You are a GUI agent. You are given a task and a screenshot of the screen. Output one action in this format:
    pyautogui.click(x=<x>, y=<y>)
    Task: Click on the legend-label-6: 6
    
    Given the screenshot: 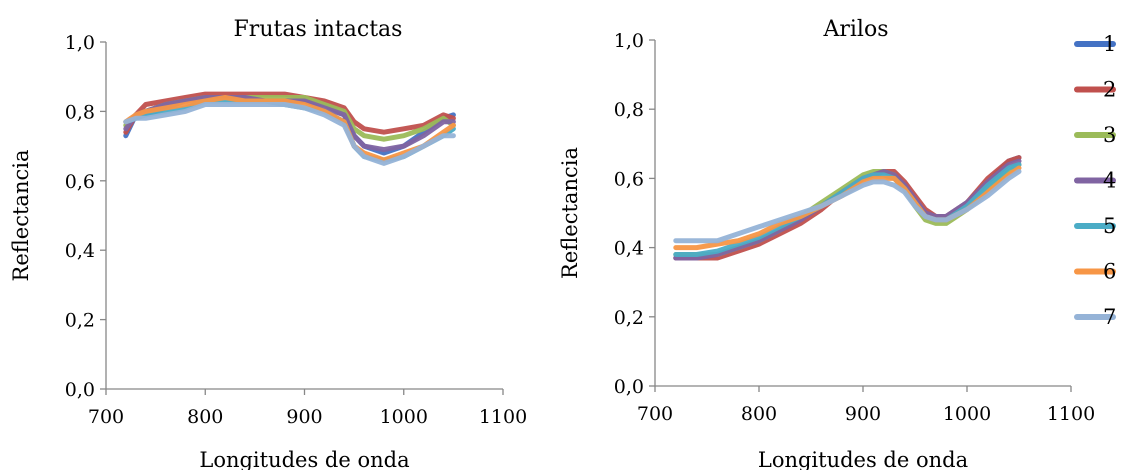 What is the action you would take?
    pyautogui.click(x=1109, y=272)
    